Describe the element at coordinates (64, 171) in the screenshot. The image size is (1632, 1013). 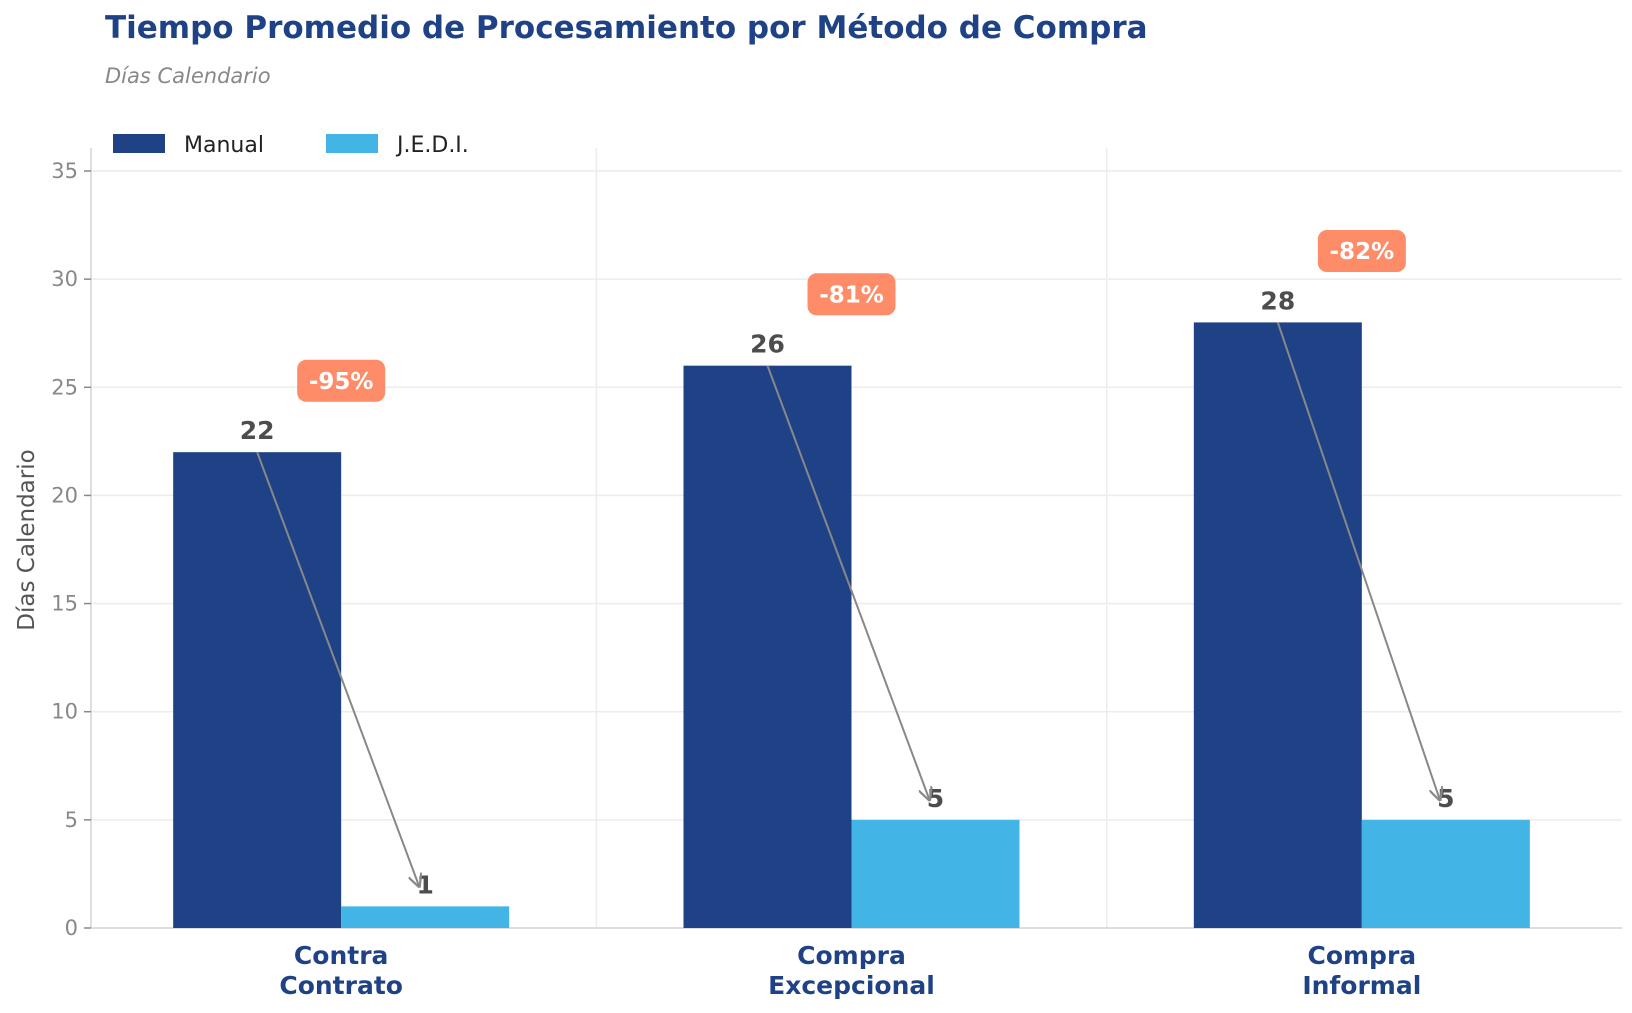
I see `y-tick-label: 35` at that location.